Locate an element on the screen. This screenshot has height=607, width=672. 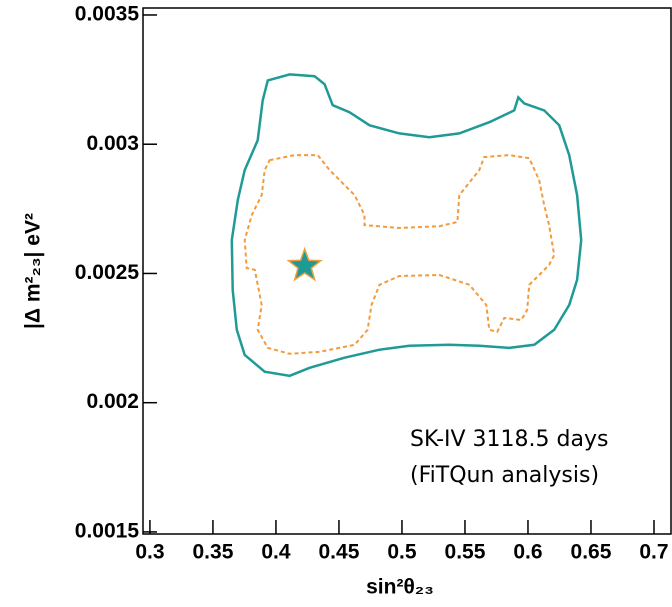
x-tick-label: 0.35 is located at coordinates (213, 552).